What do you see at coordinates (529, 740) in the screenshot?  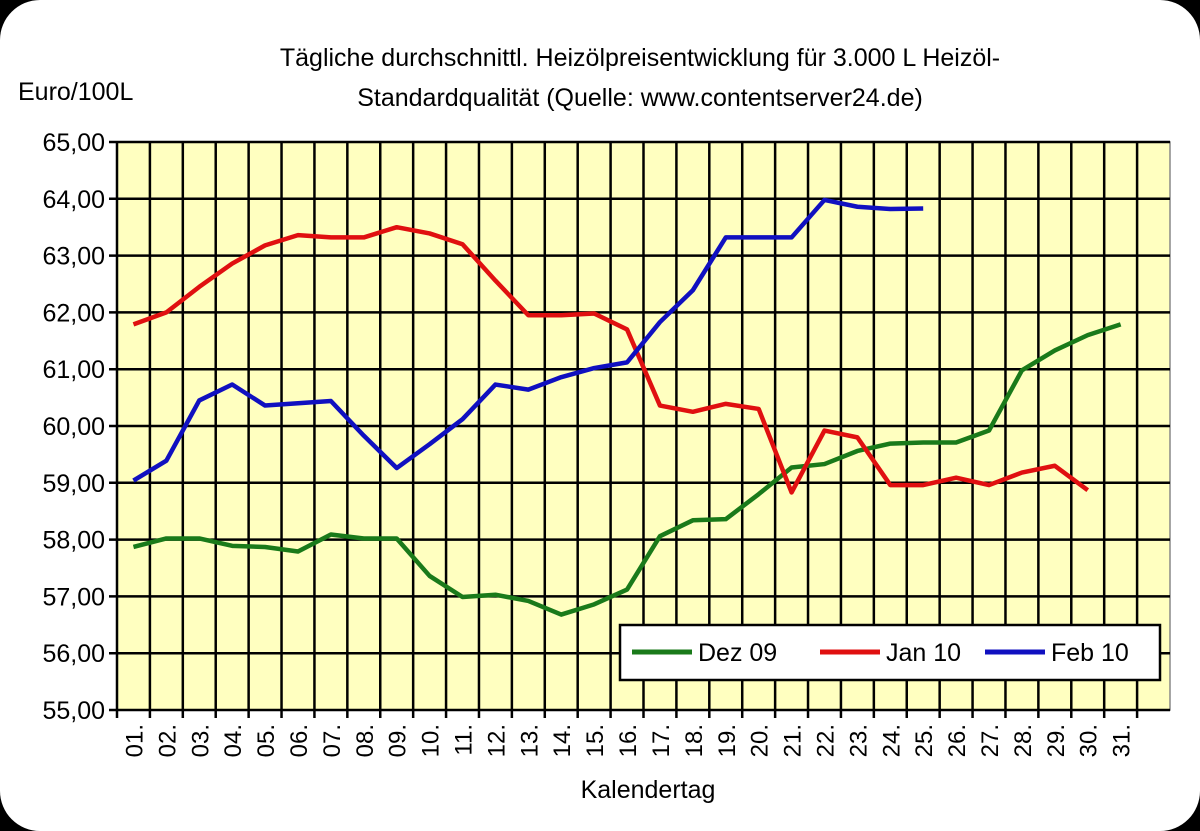 I see `x-tick-label: 13.` at bounding box center [529, 740].